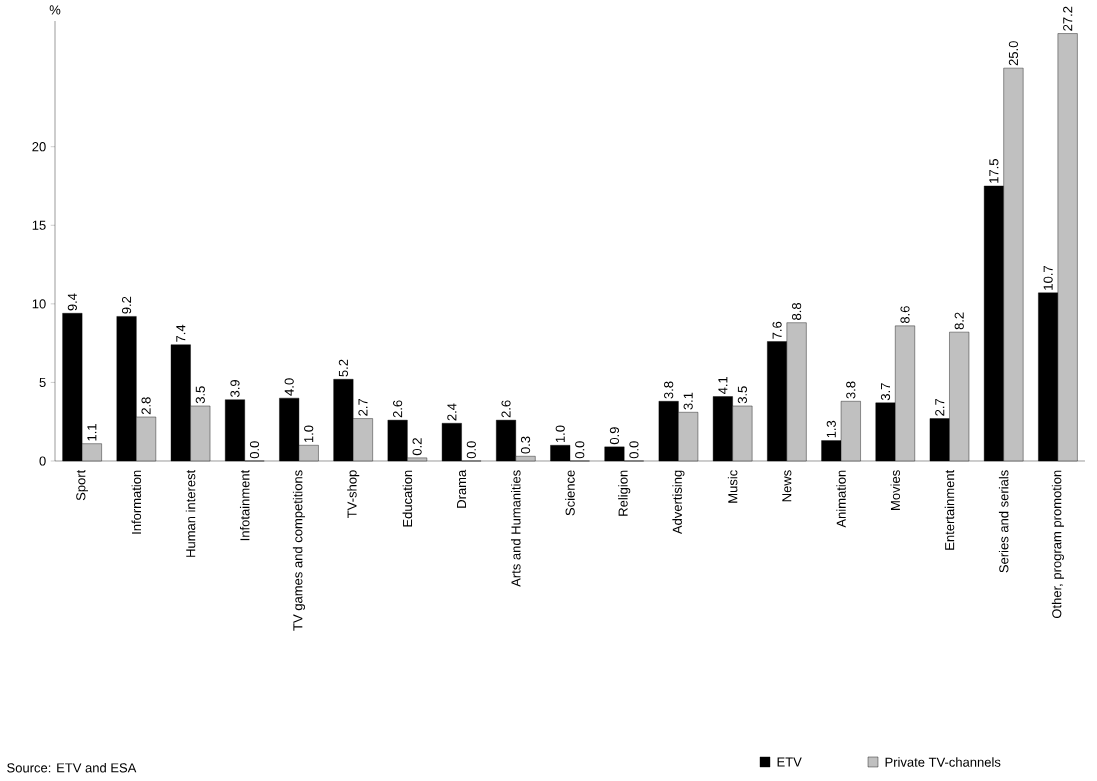 The image size is (1097, 781). Describe the element at coordinates (92, 432) in the screenshot. I see `data-label: 1.1` at that location.